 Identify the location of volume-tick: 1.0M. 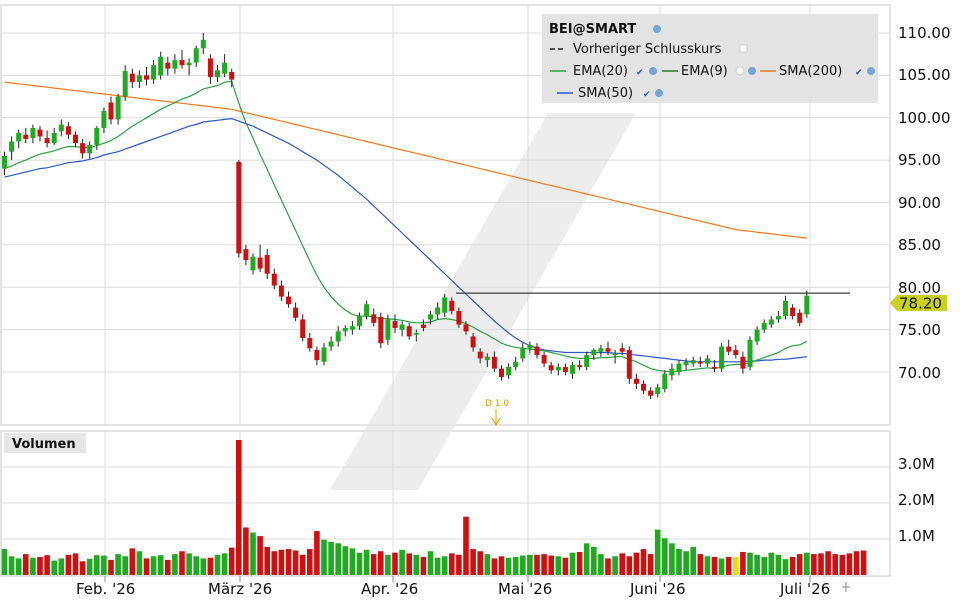
(916, 536).